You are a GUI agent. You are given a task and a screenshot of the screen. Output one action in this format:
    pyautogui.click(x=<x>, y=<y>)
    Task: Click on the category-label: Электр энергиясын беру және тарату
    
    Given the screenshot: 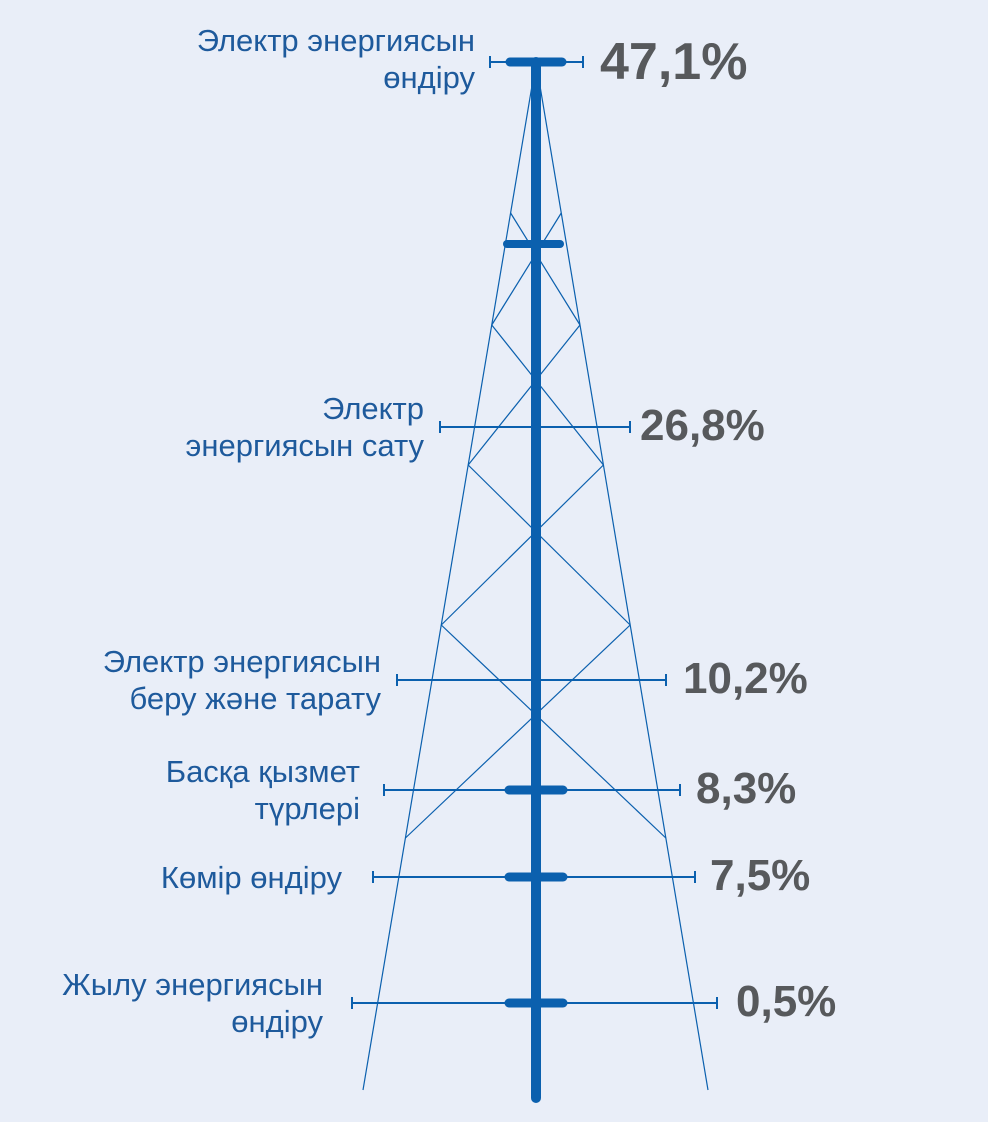 What is the action you would take?
    pyautogui.click(x=242, y=680)
    